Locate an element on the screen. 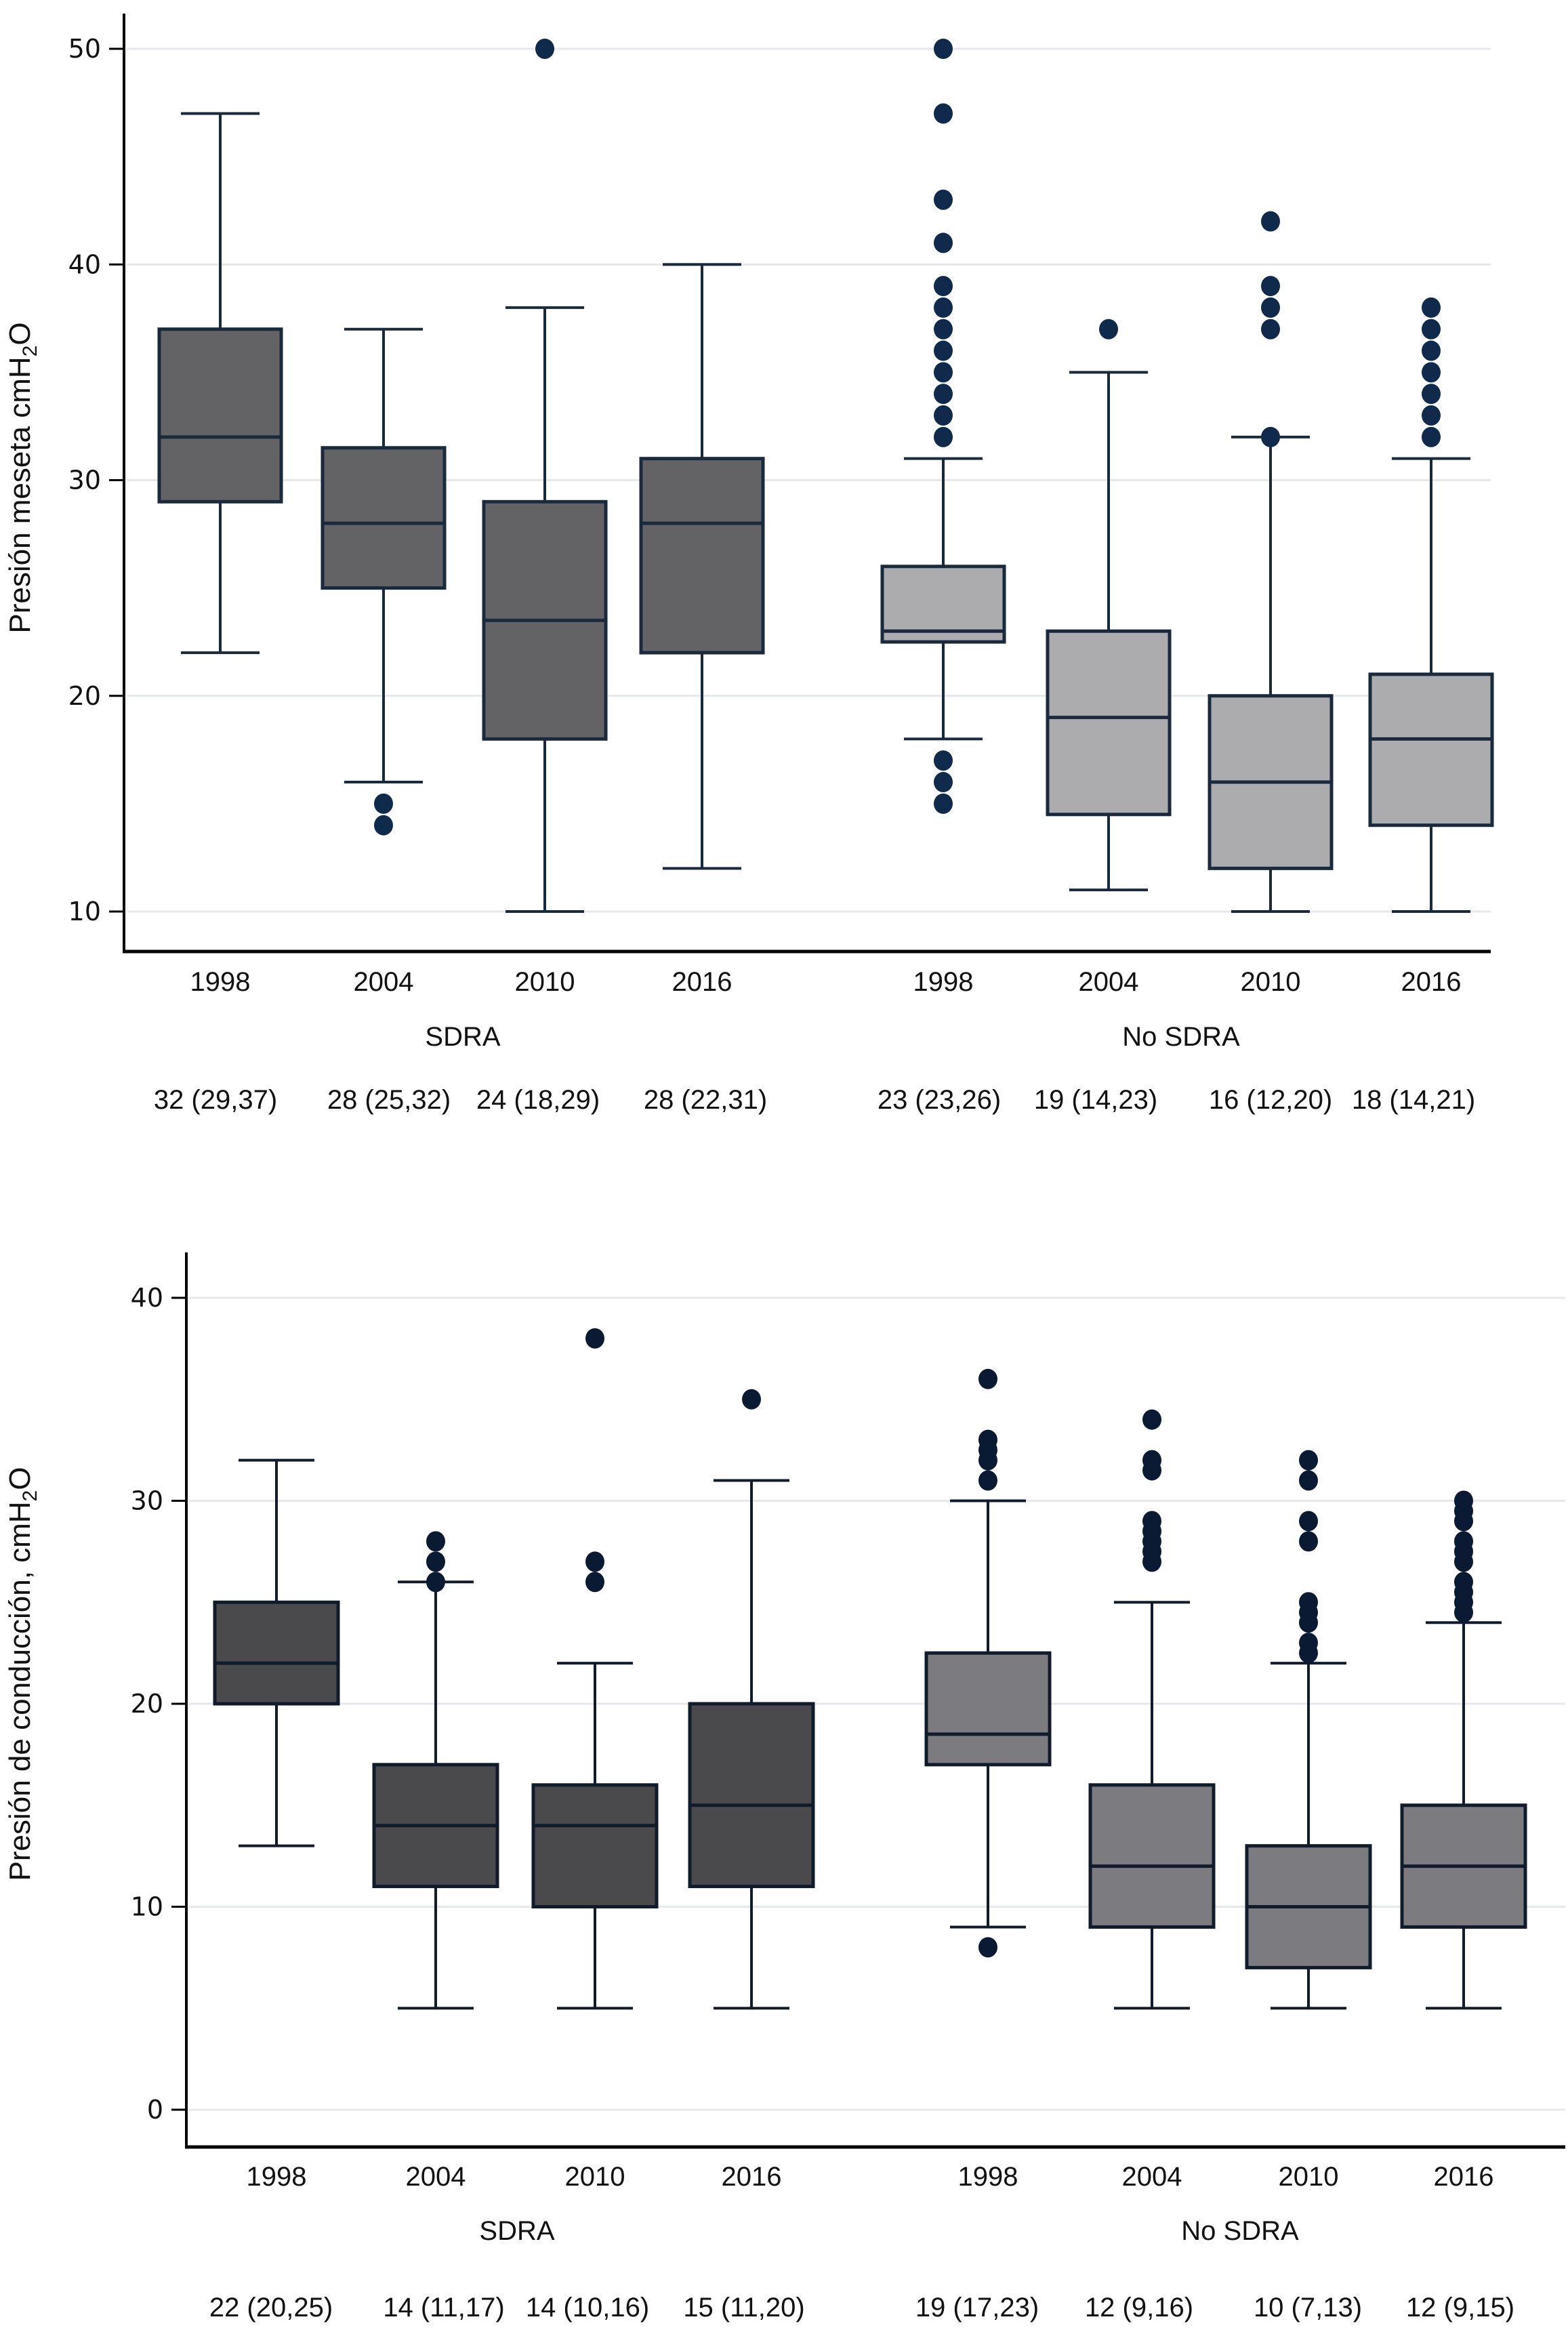 Image resolution: width=1568 pixels, height=2332 pixels. summary-label: 16 (12,20) is located at coordinates (1270, 1100).